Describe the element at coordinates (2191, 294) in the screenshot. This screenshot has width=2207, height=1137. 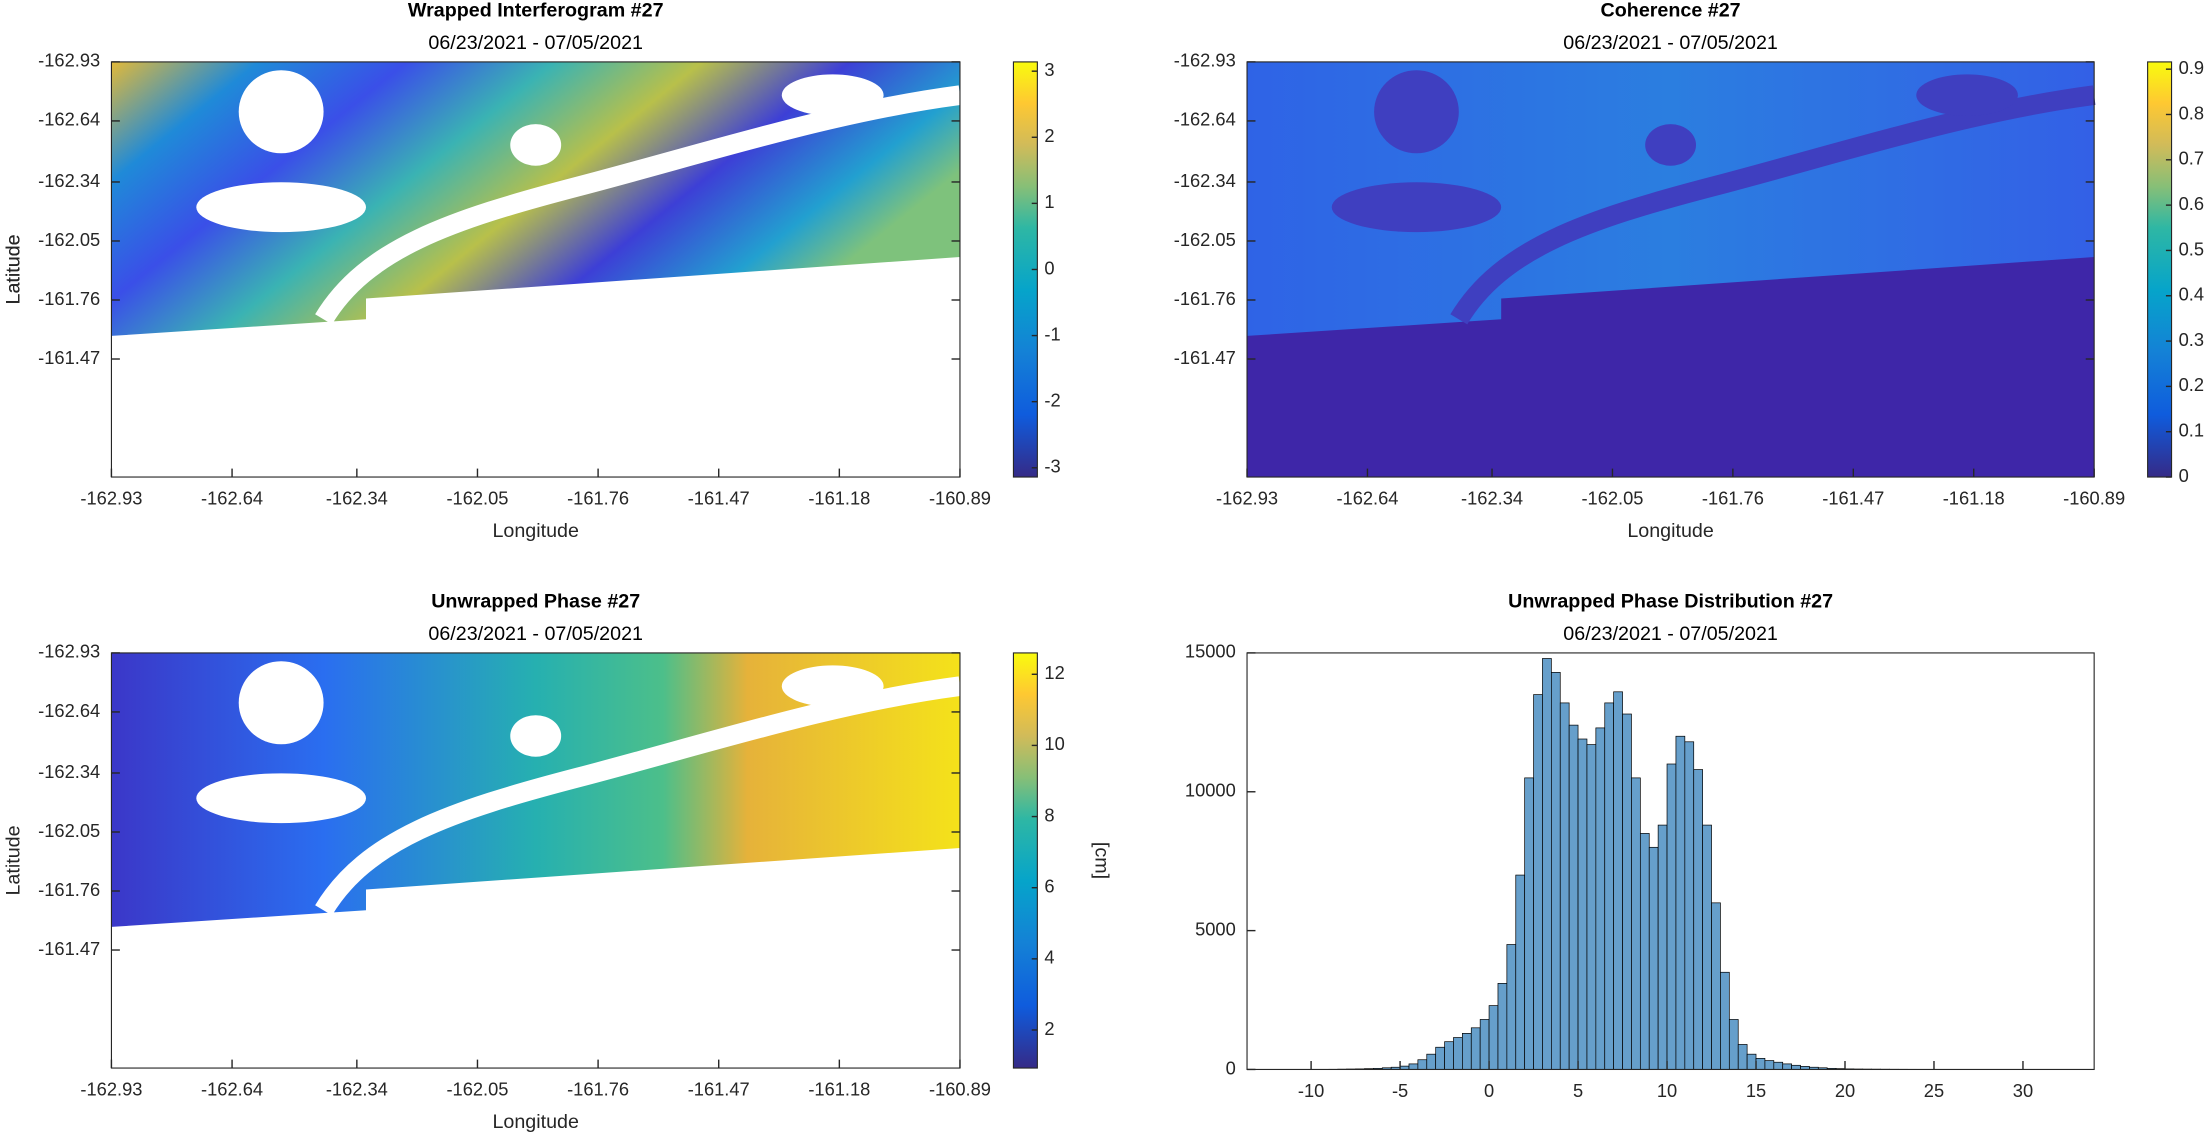
I see `colorbar-tick-label: 0.4` at that location.